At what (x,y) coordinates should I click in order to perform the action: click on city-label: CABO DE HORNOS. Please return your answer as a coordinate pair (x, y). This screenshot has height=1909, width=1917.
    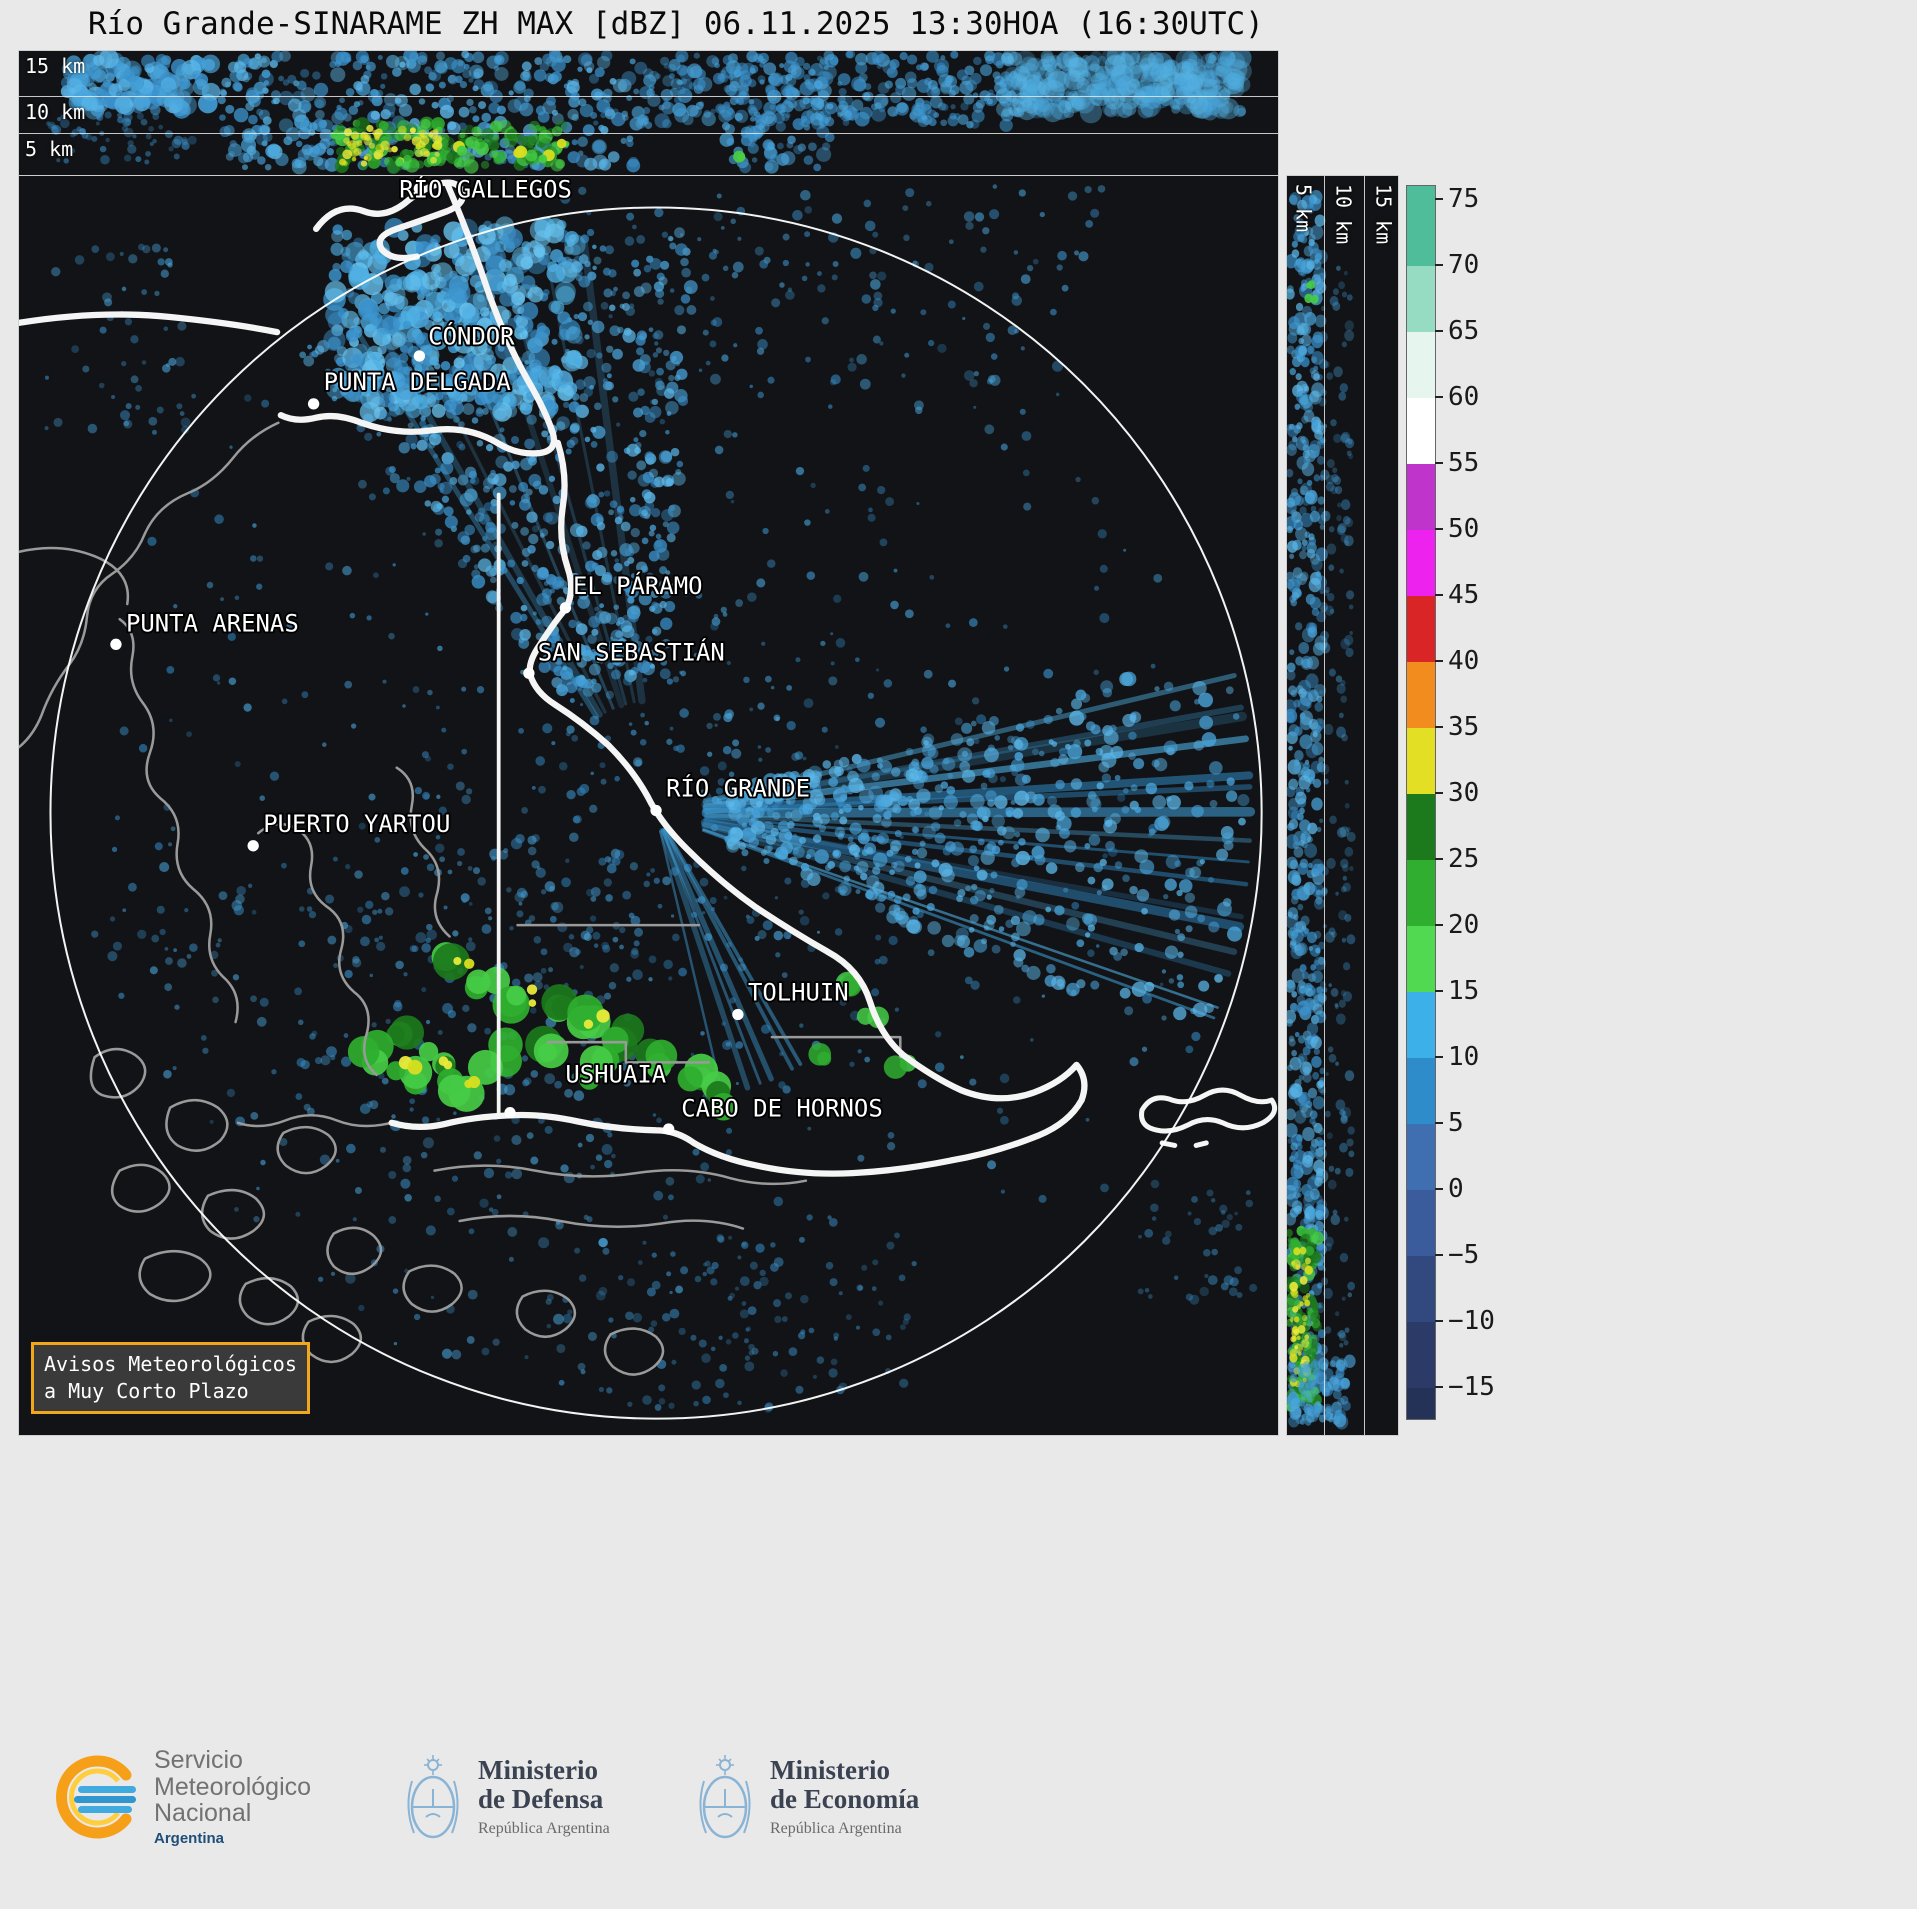
    Looking at the image, I should click on (782, 1108).